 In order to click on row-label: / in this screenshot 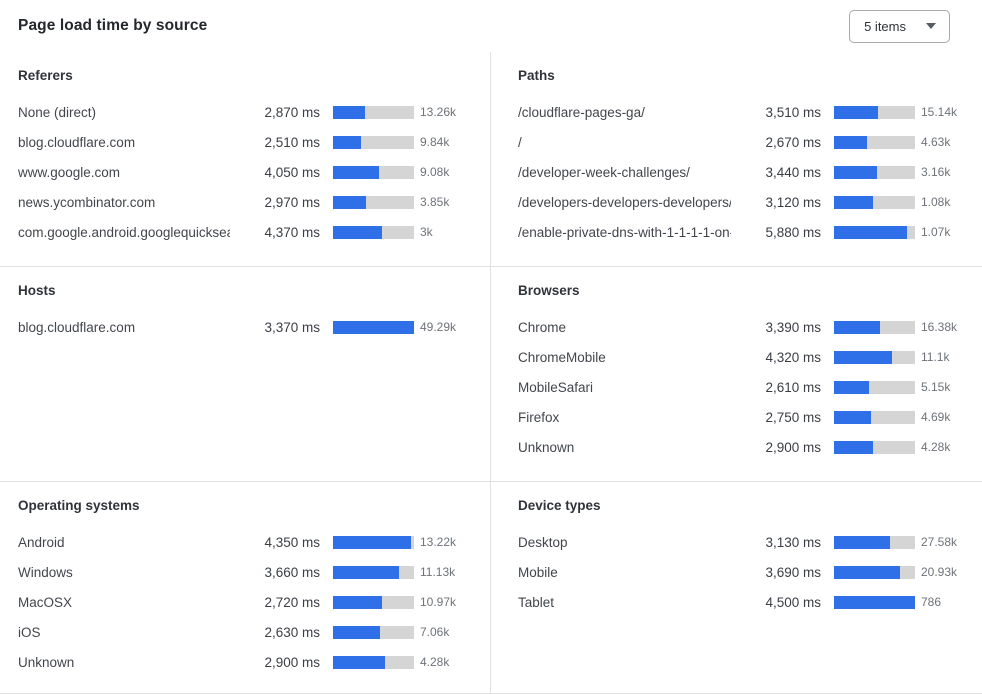, I will do `click(520, 142)`.